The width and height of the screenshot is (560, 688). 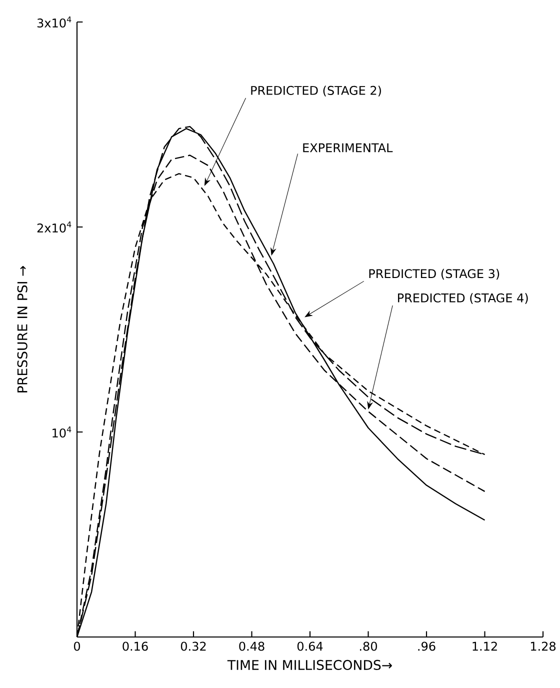 I want to click on x-tick-label: 0.16, so click(x=135, y=646).